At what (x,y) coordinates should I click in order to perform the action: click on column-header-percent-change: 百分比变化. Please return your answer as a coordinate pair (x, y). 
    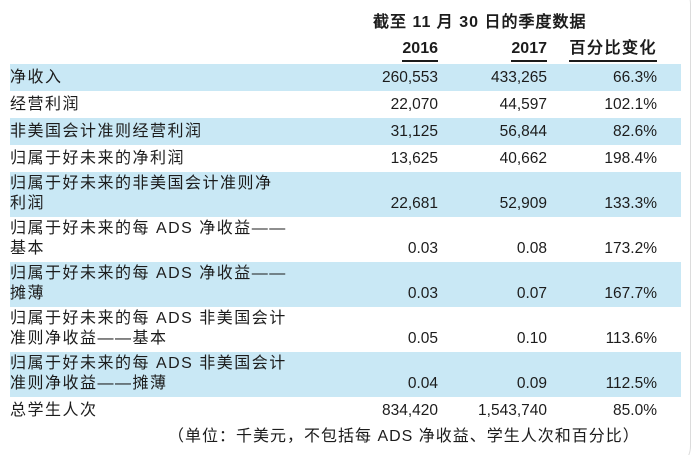
    Looking at the image, I should click on (614, 50).